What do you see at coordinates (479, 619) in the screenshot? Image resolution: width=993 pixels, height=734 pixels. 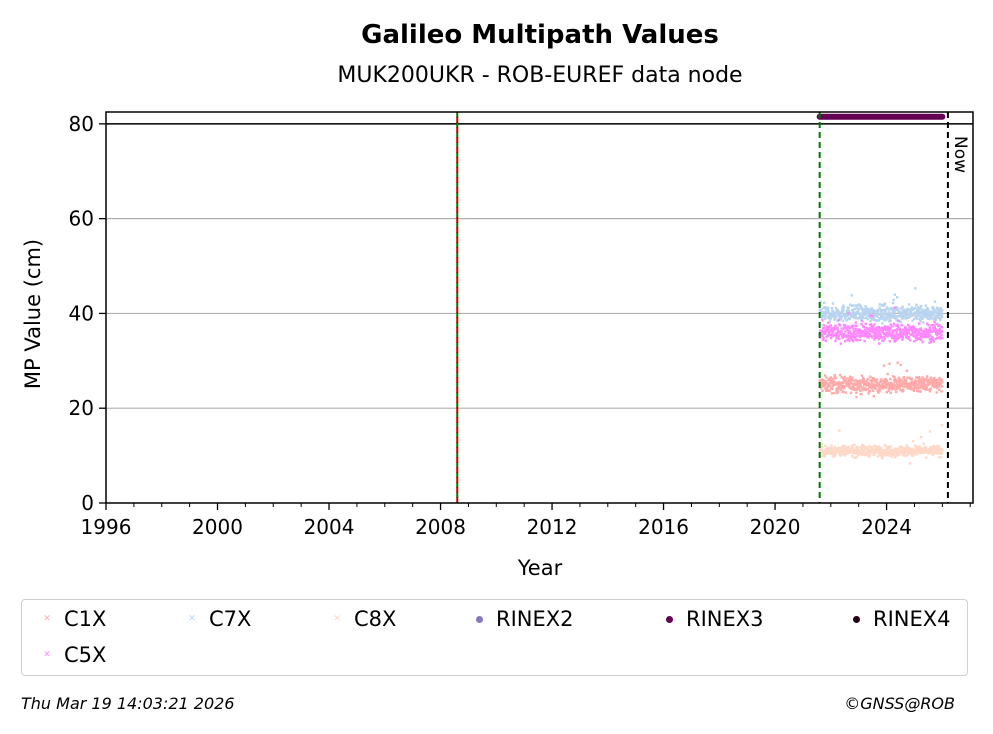 I see `legend-marker-icon` at bounding box center [479, 619].